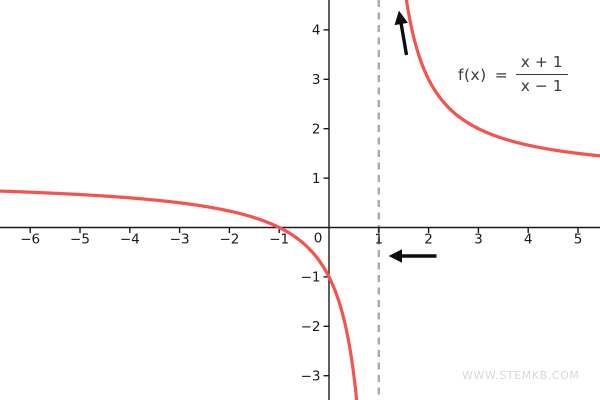 This screenshot has height=400, width=600. What do you see at coordinates (578, 240) in the screenshot?
I see `x-tick-label: 5` at bounding box center [578, 240].